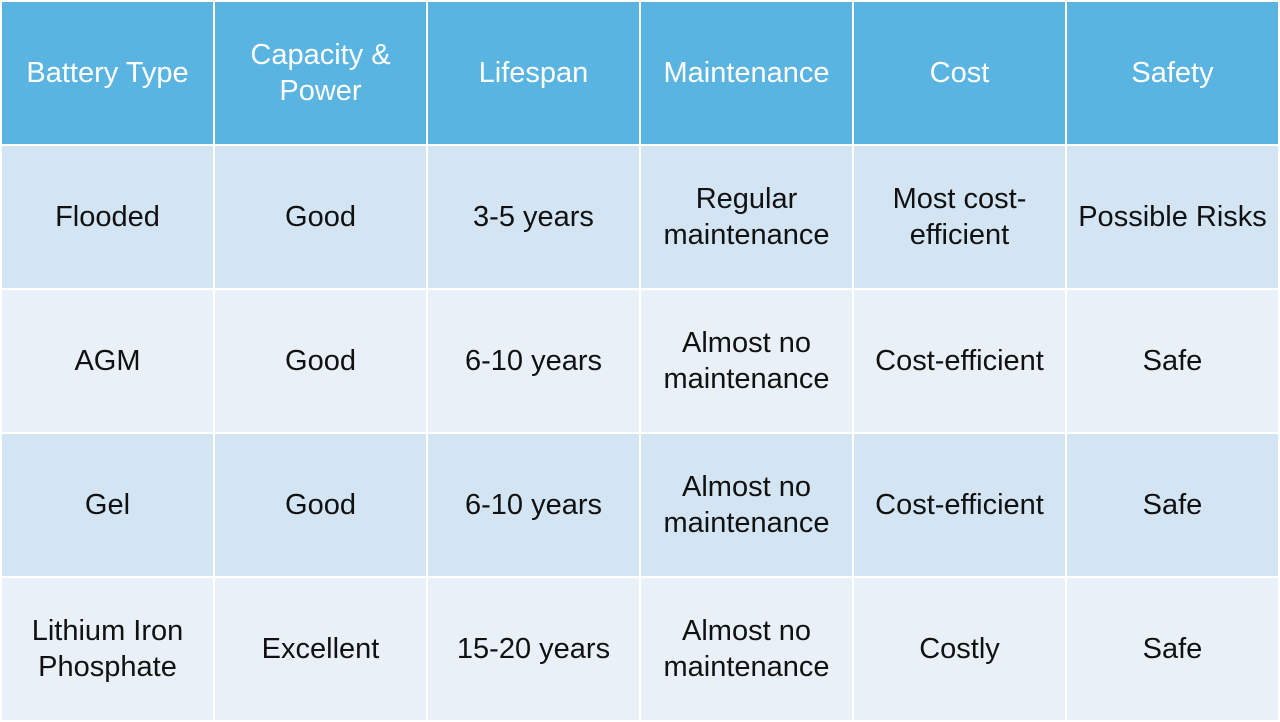 Image resolution: width=1280 pixels, height=722 pixels. Describe the element at coordinates (107, 73) in the screenshot. I see `header-battery-type: Battery Type` at that location.